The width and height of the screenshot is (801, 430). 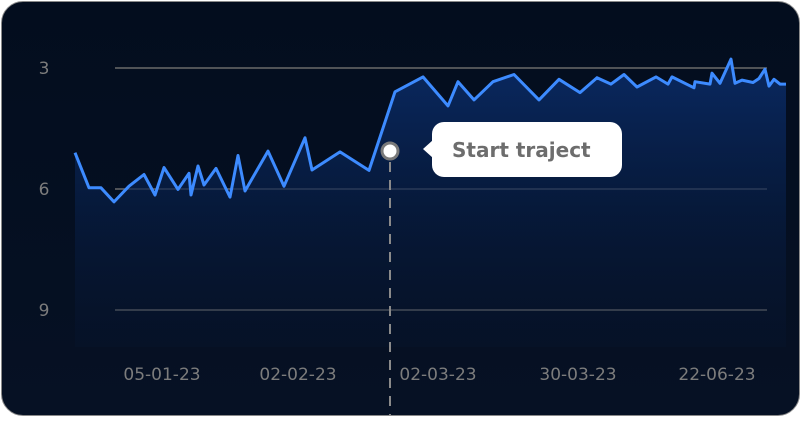 I want to click on x-tick-label: 05-01-23, so click(x=161, y=375).